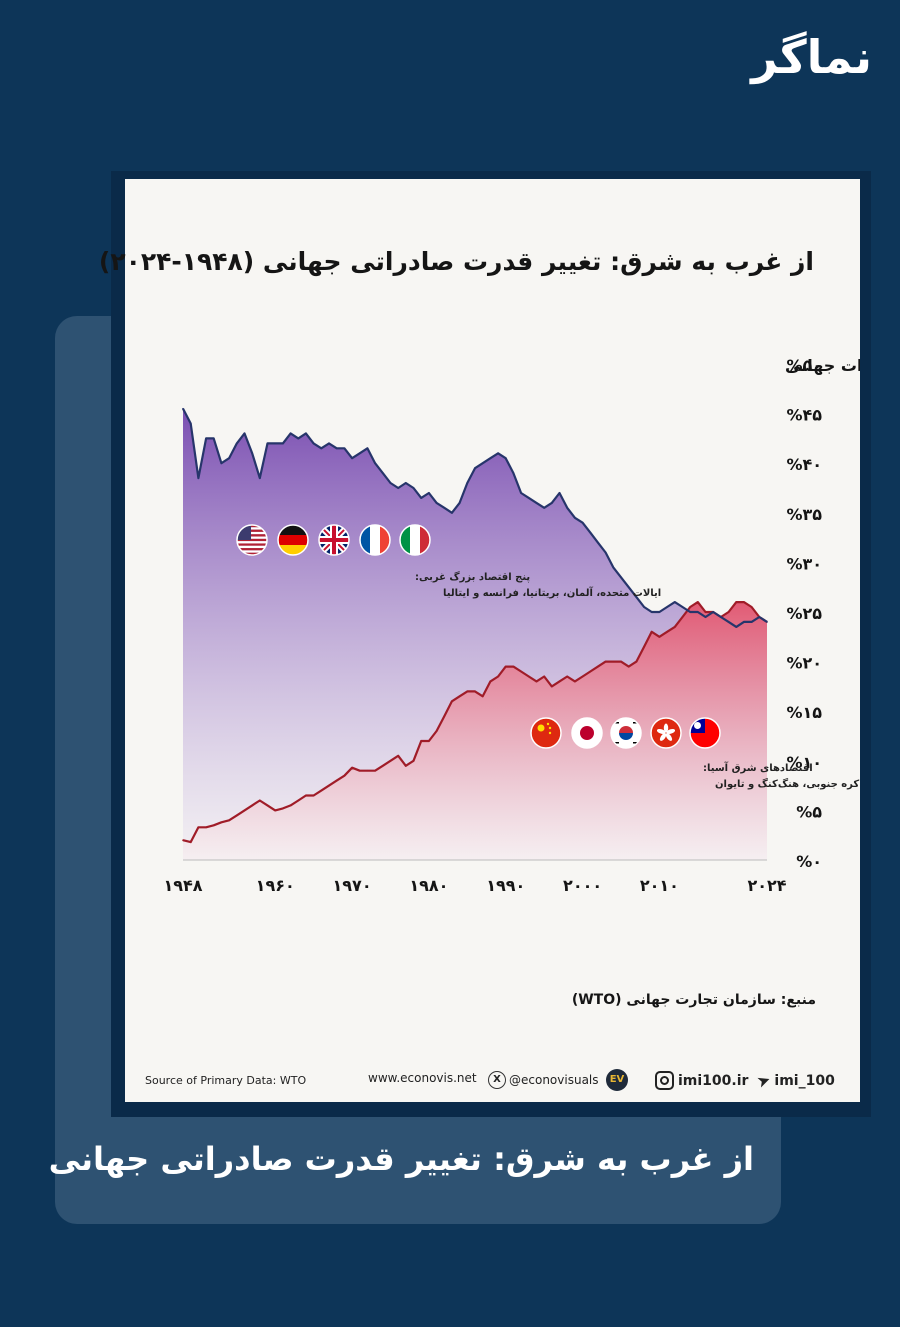 This screenshot has height=1327, width=900. What do you see at coordinates (804, 1080) in the screenshot?
I see `telegram-text: imi_100` at bounding box center [804, 1080].